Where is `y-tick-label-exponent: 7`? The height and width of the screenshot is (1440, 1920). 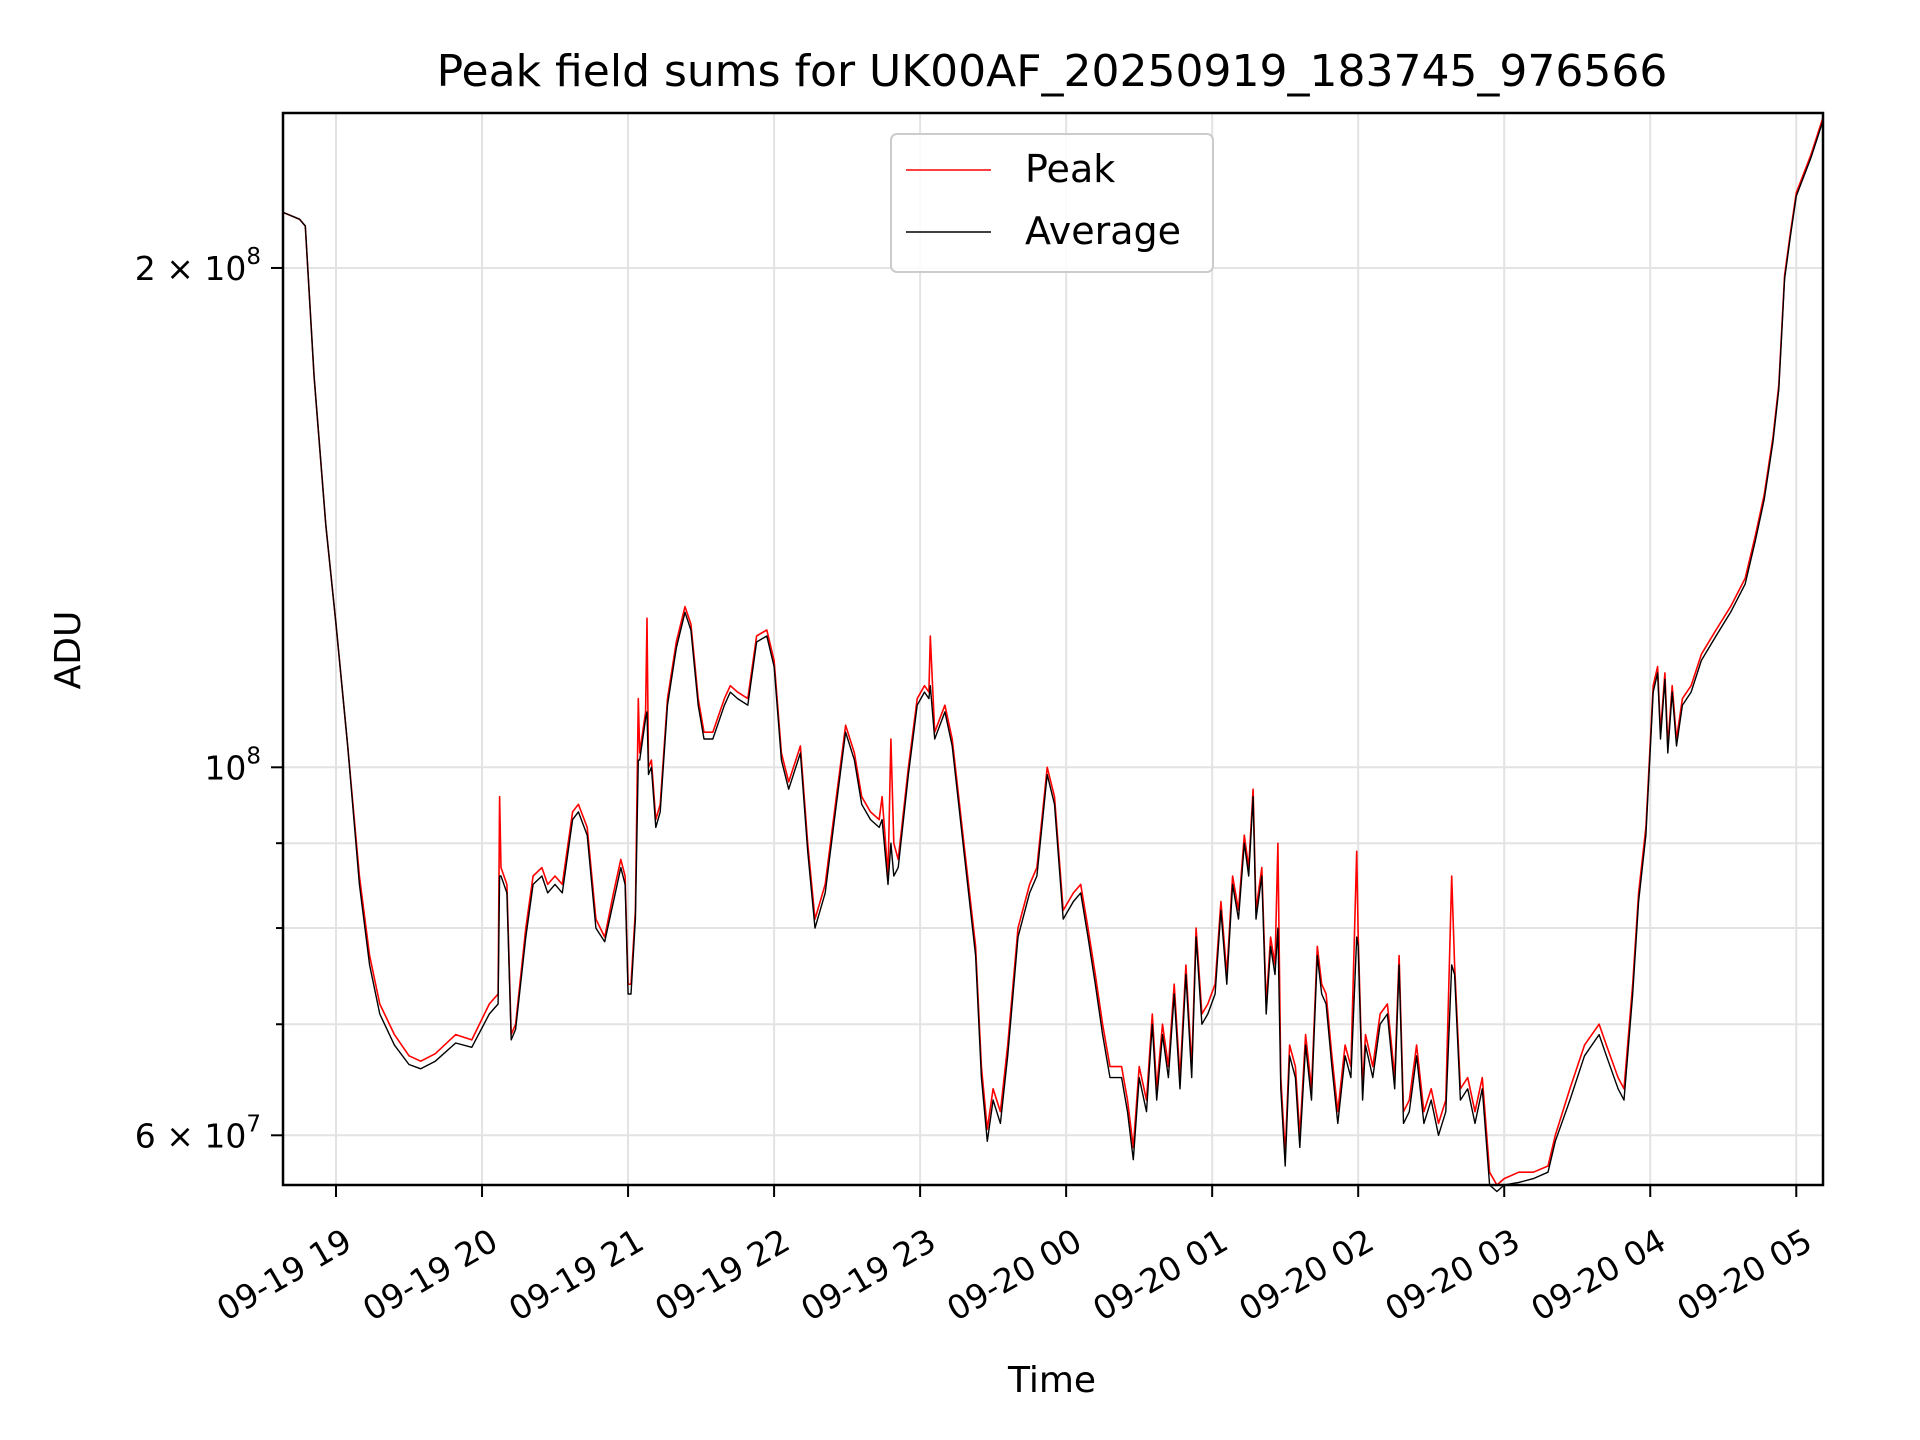 y-tick-label-exponent: 7 is located at coordinates (253, 1124).